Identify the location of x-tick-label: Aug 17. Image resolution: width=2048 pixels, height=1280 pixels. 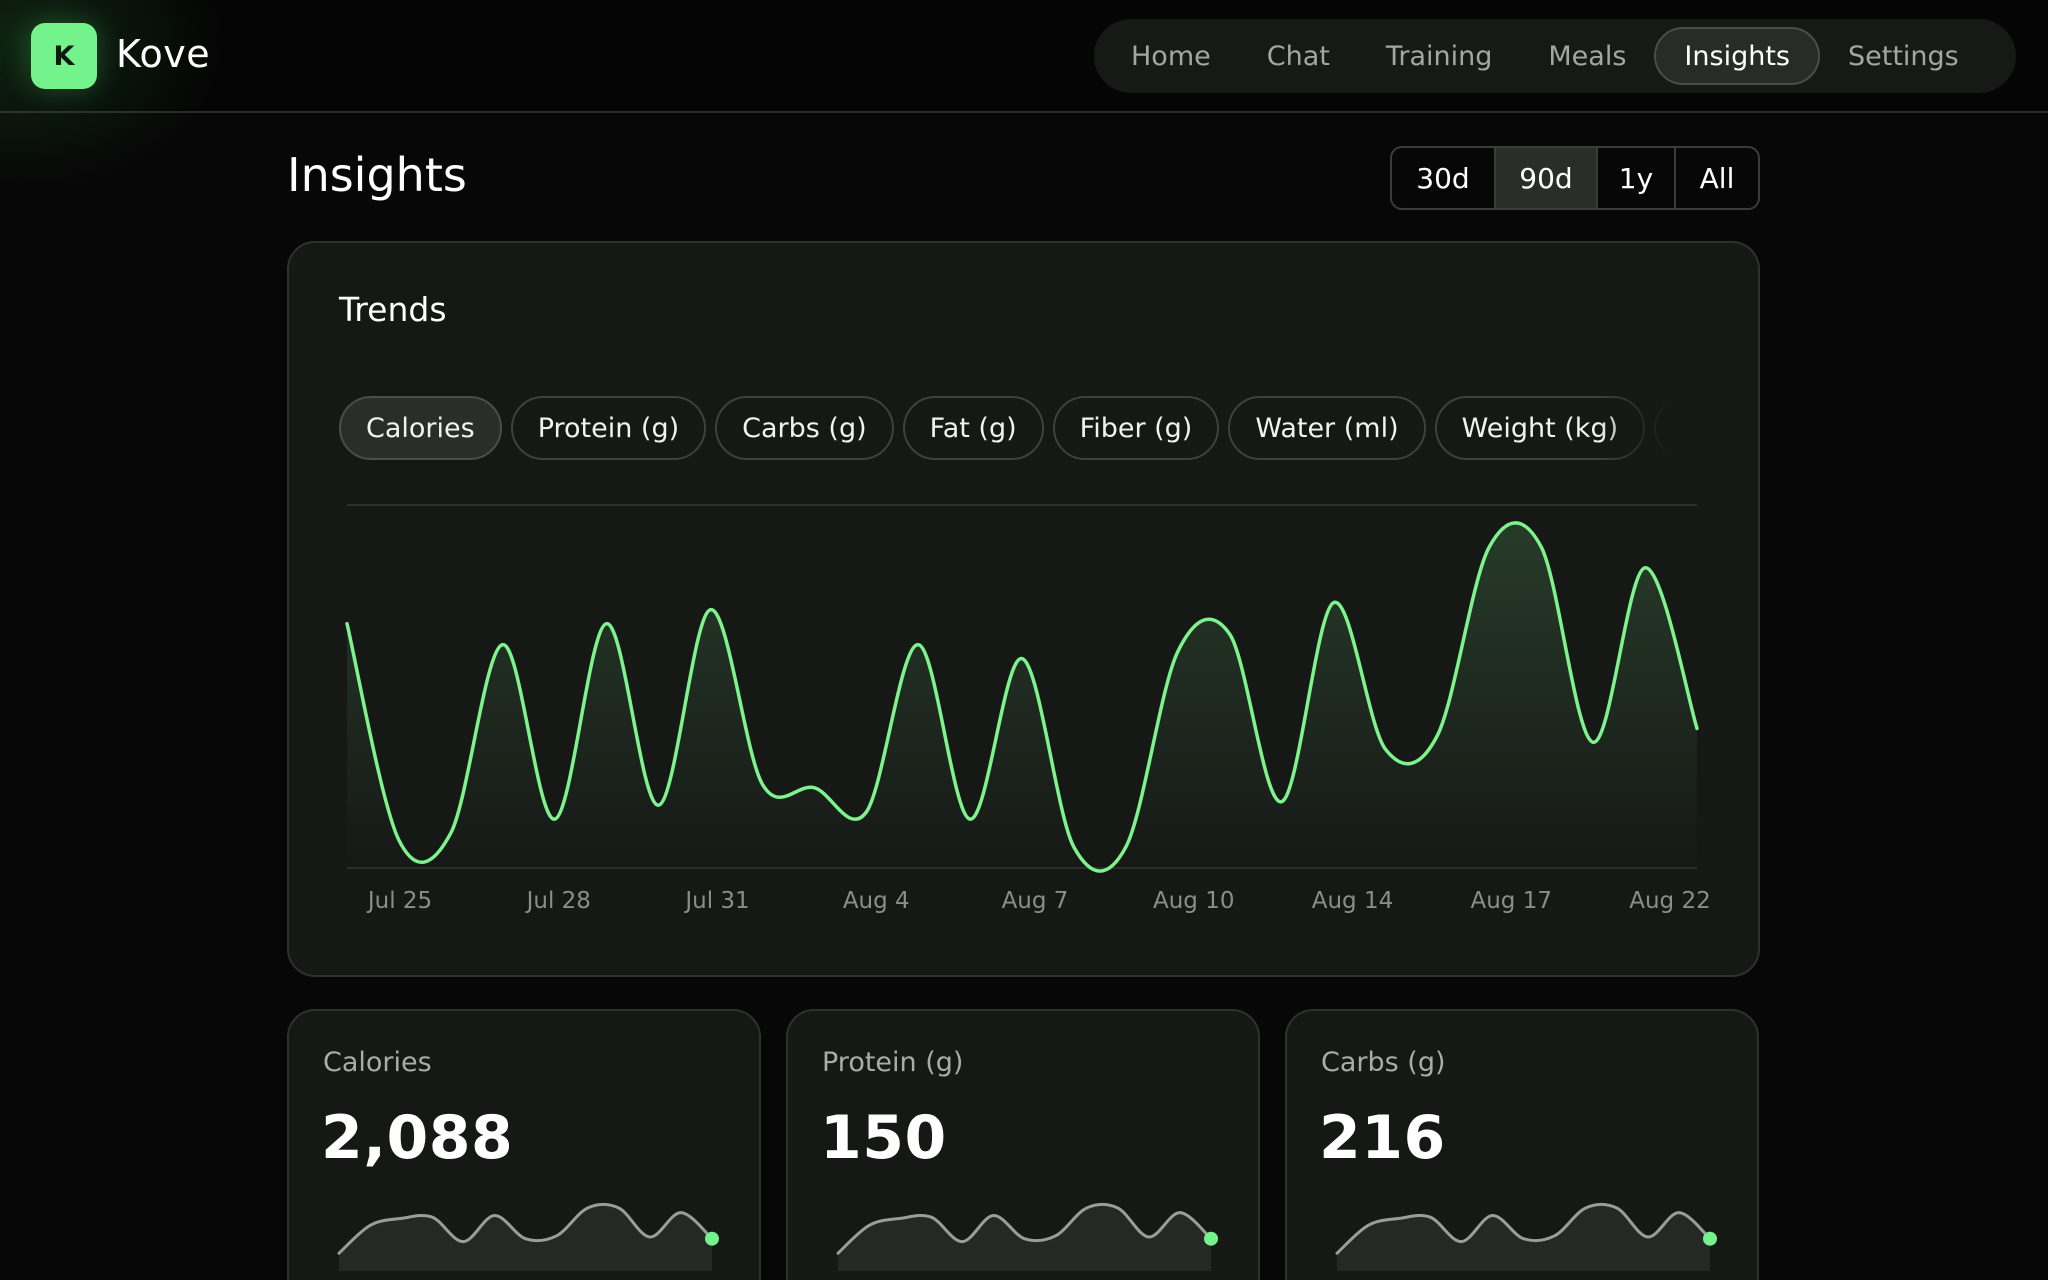
(1512, 901).